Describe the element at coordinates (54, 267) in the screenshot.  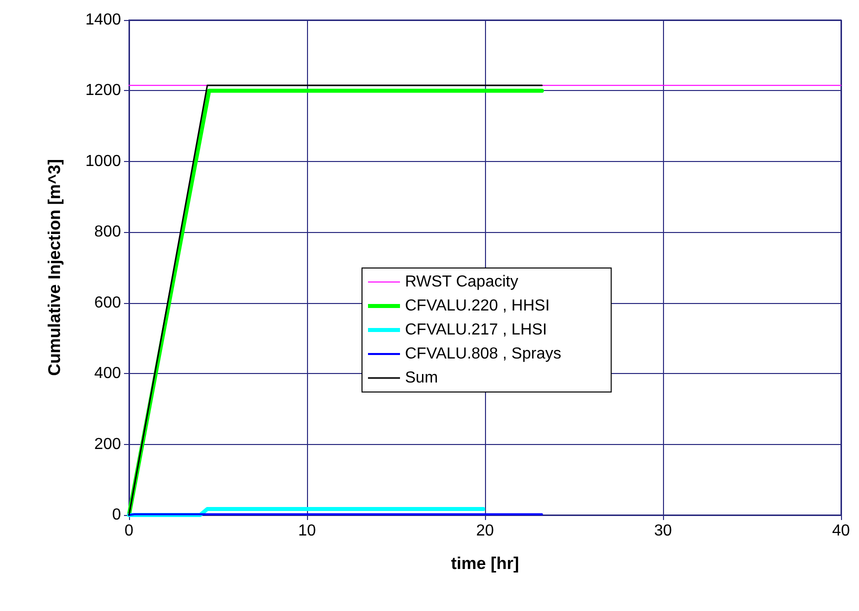
I see `y-axis-title: Cumulative Injection [m^3]` at that location.